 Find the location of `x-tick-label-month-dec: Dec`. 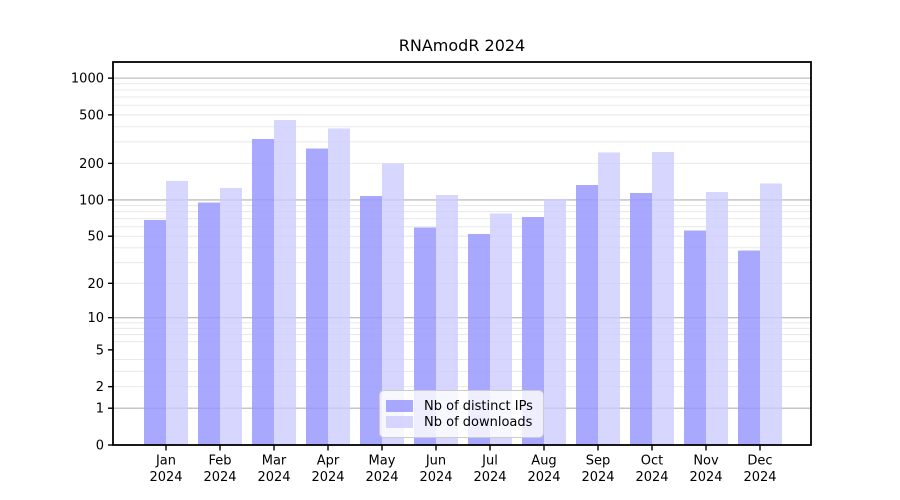

x-tick-label-month-dec: Dec is located at coordinates (759, 461).